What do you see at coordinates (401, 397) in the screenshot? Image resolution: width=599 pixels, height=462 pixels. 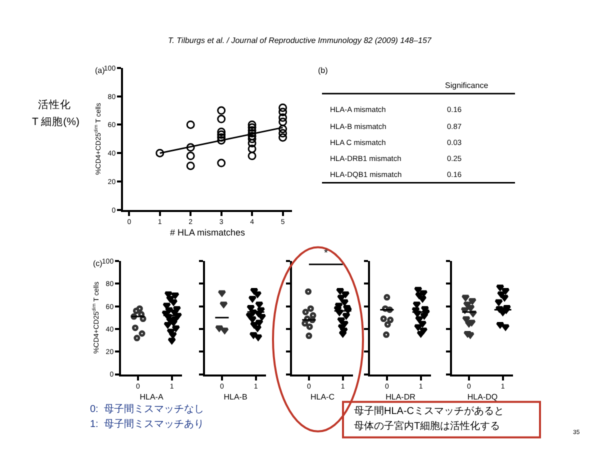 I see `x-axis-title: HLA-DR` at bounding box center [401, 397].